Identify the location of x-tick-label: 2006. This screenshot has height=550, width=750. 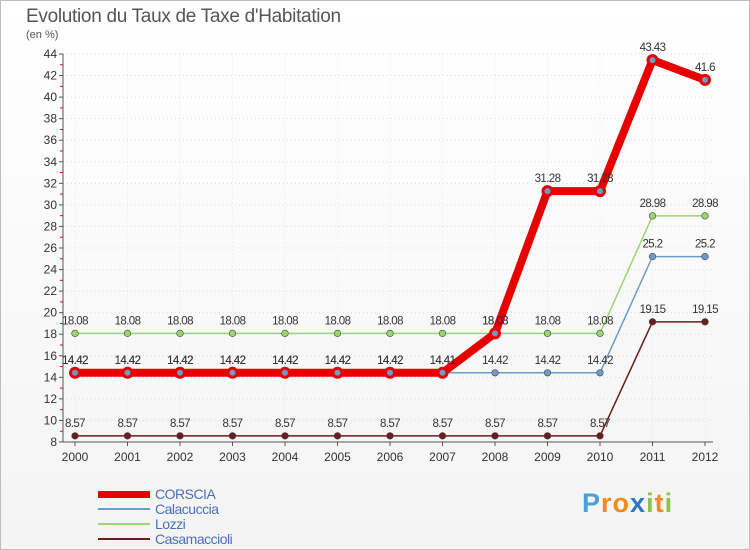
(390, 457).